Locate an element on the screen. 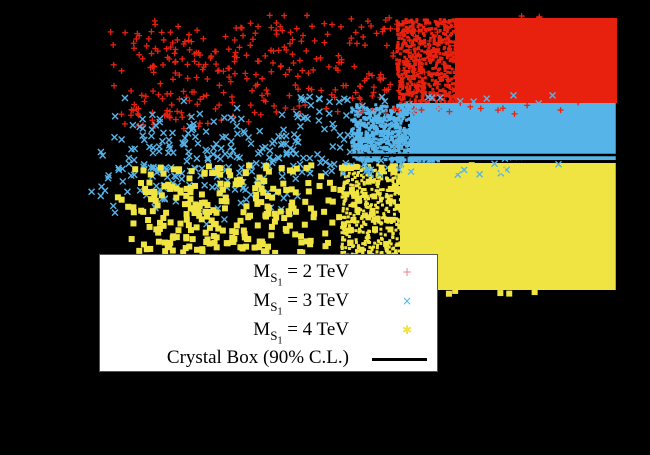  legend-label: MS1 = 4 TeV is located at coordinates (301, 333).